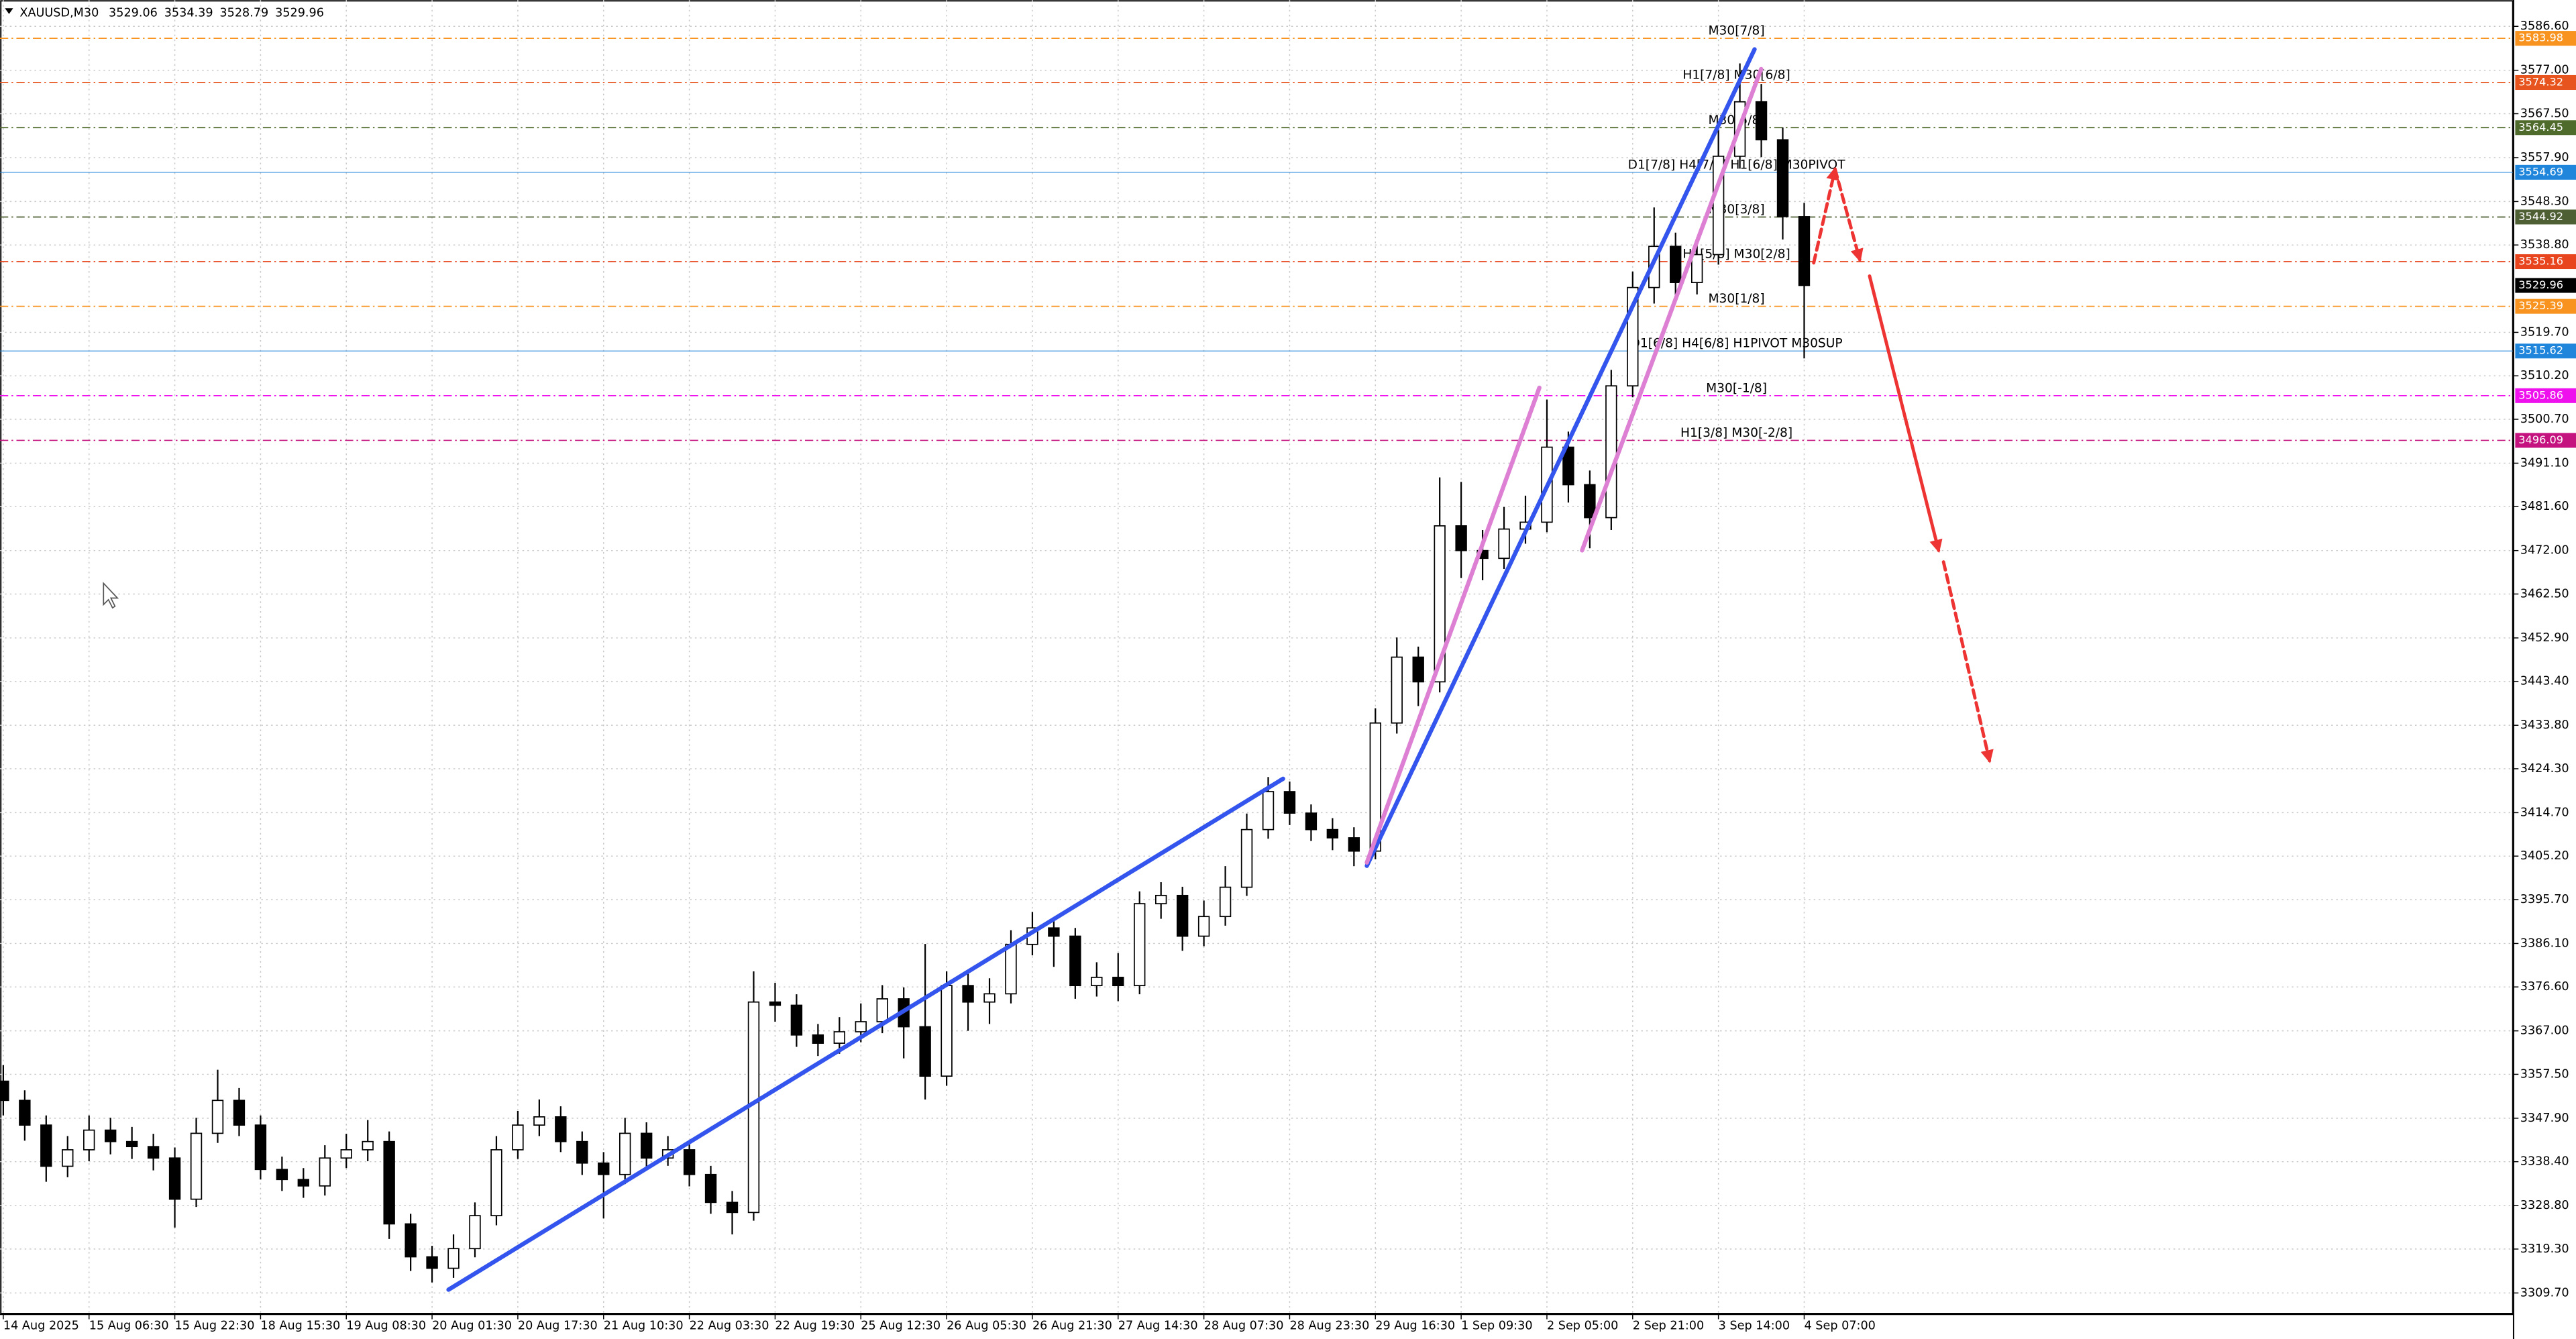 Image resolution: width=2576 pixels, height=1339 pixels. What do you see at coordinates (2544, 157) in the screenshot?
I see `y-tick-label: 3557.90` at bounding box center [2544, 157].